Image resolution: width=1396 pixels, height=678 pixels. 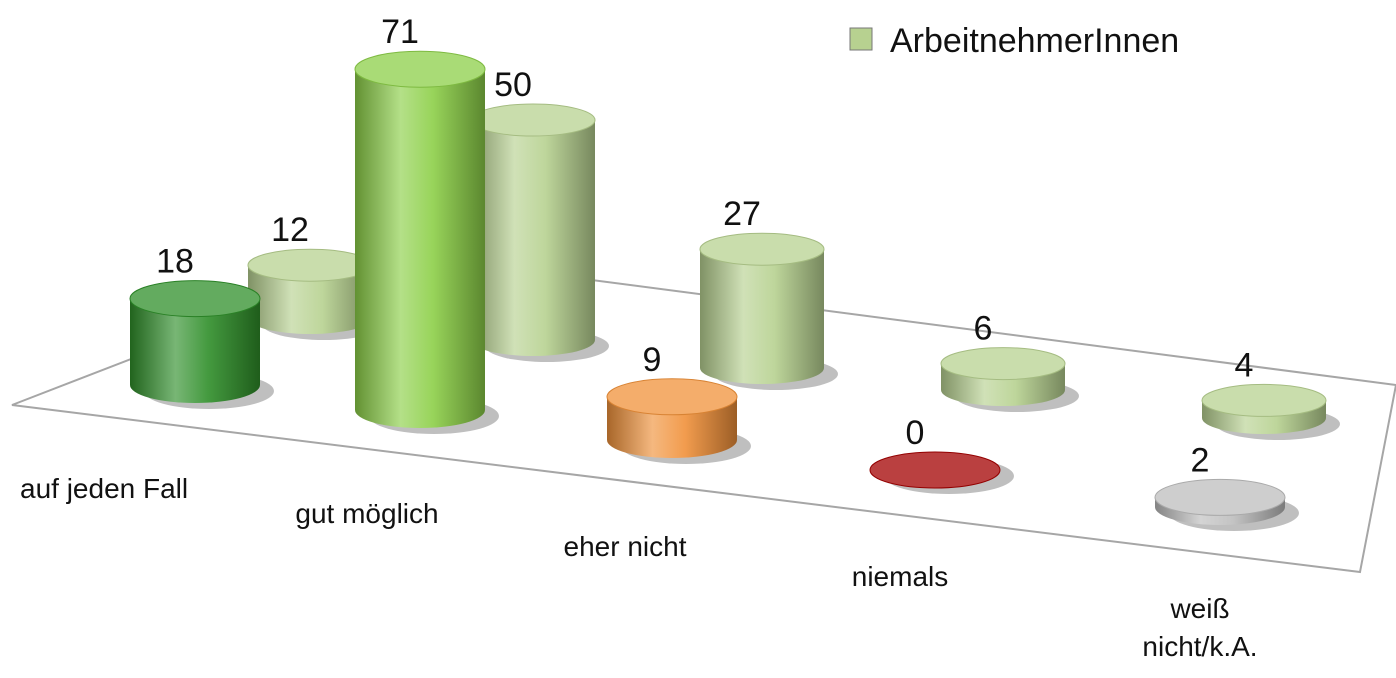 I want to click on x-tick-label: eher nicht, so click(x=625, y=546).